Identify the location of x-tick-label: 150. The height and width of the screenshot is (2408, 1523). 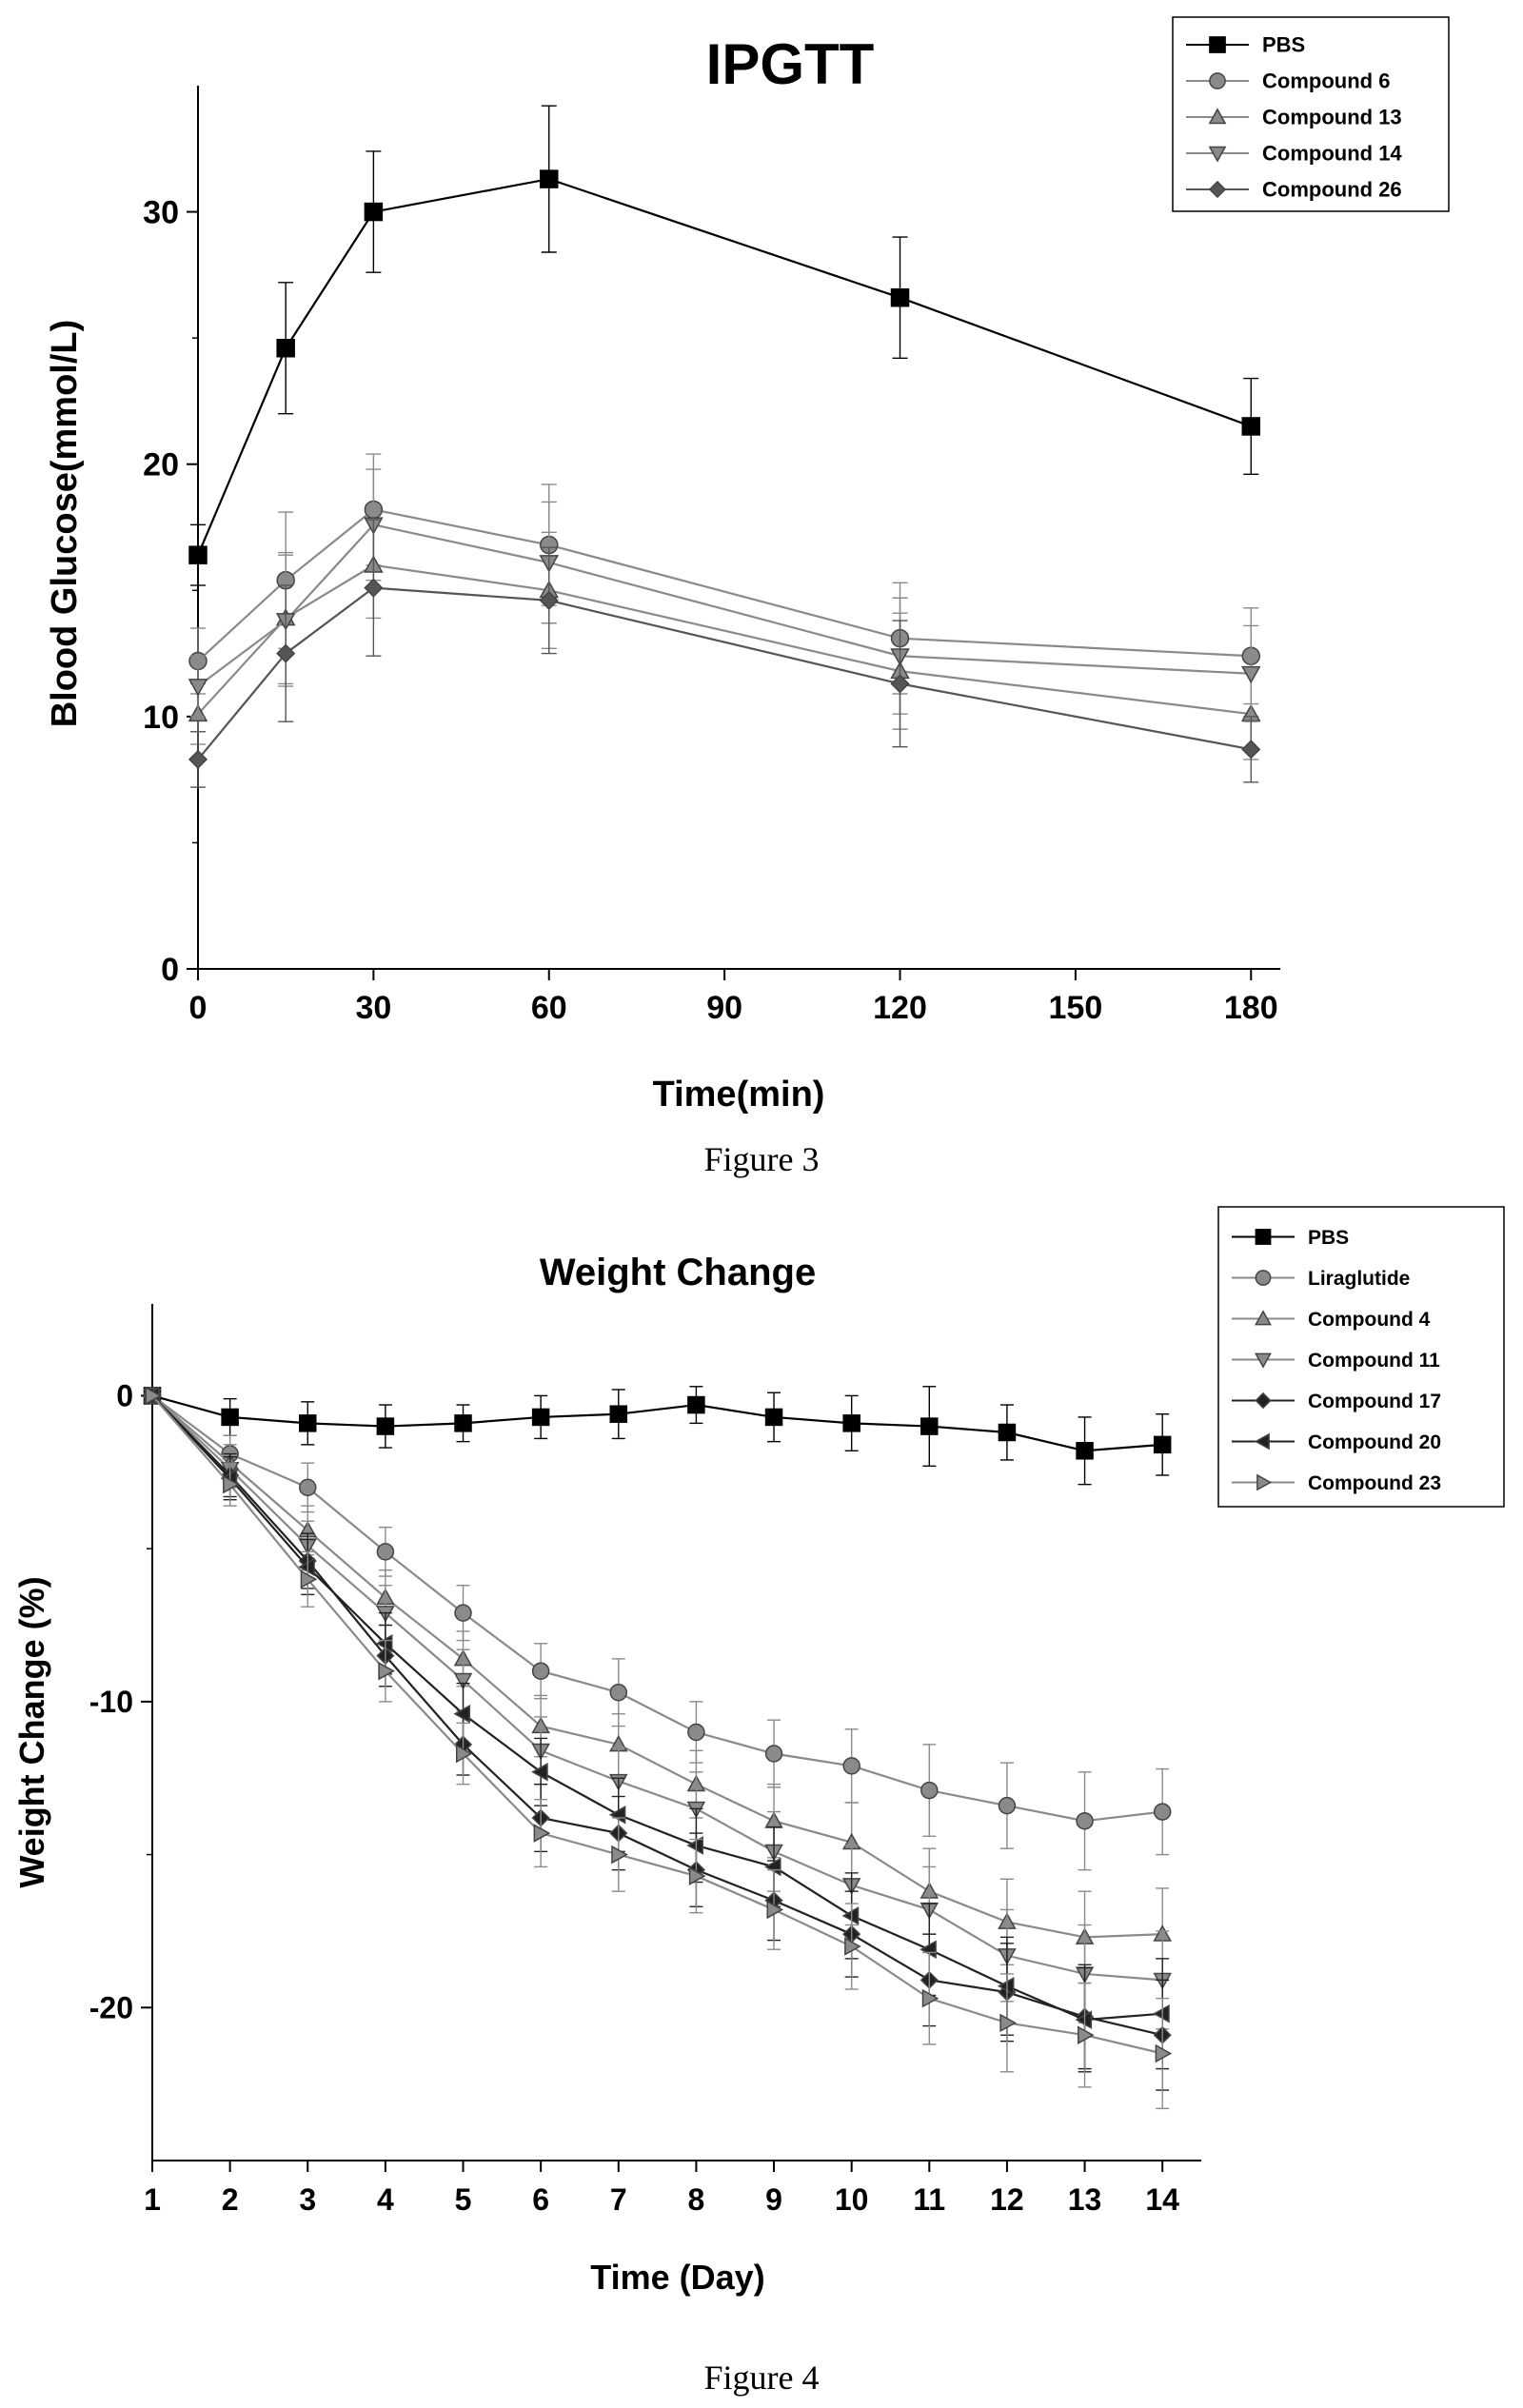
(1076, 1008).